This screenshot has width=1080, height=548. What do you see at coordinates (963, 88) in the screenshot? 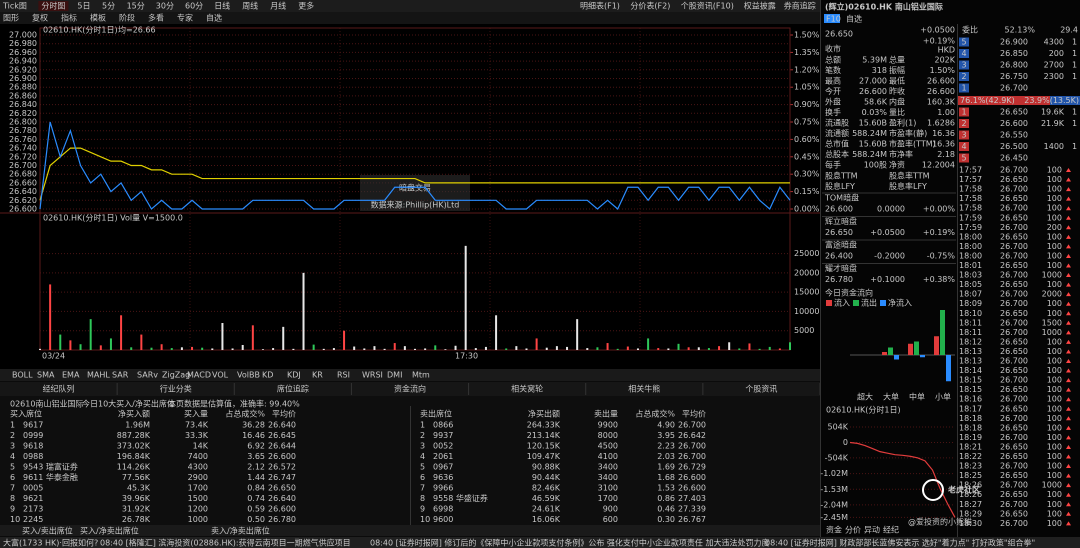
I see `level: 1` at bounding box center [963, 88].